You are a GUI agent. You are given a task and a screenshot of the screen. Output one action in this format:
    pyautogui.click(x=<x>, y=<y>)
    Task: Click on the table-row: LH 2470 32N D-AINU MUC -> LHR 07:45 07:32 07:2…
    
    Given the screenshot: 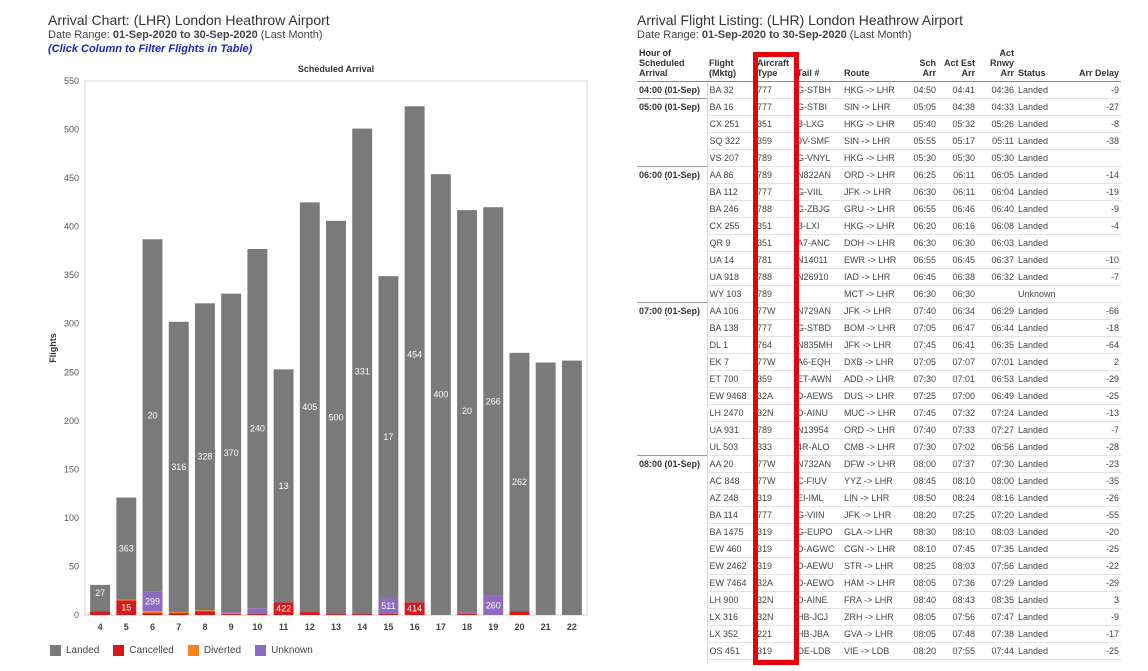 What is the action you would take?
    pyautogui.click(x=879, y=413)
    